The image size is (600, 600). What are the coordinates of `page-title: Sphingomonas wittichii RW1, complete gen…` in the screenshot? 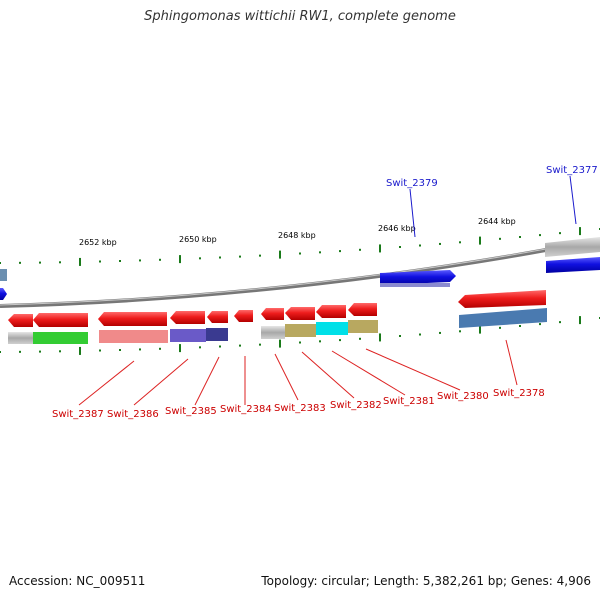 It's located at (300, 16).